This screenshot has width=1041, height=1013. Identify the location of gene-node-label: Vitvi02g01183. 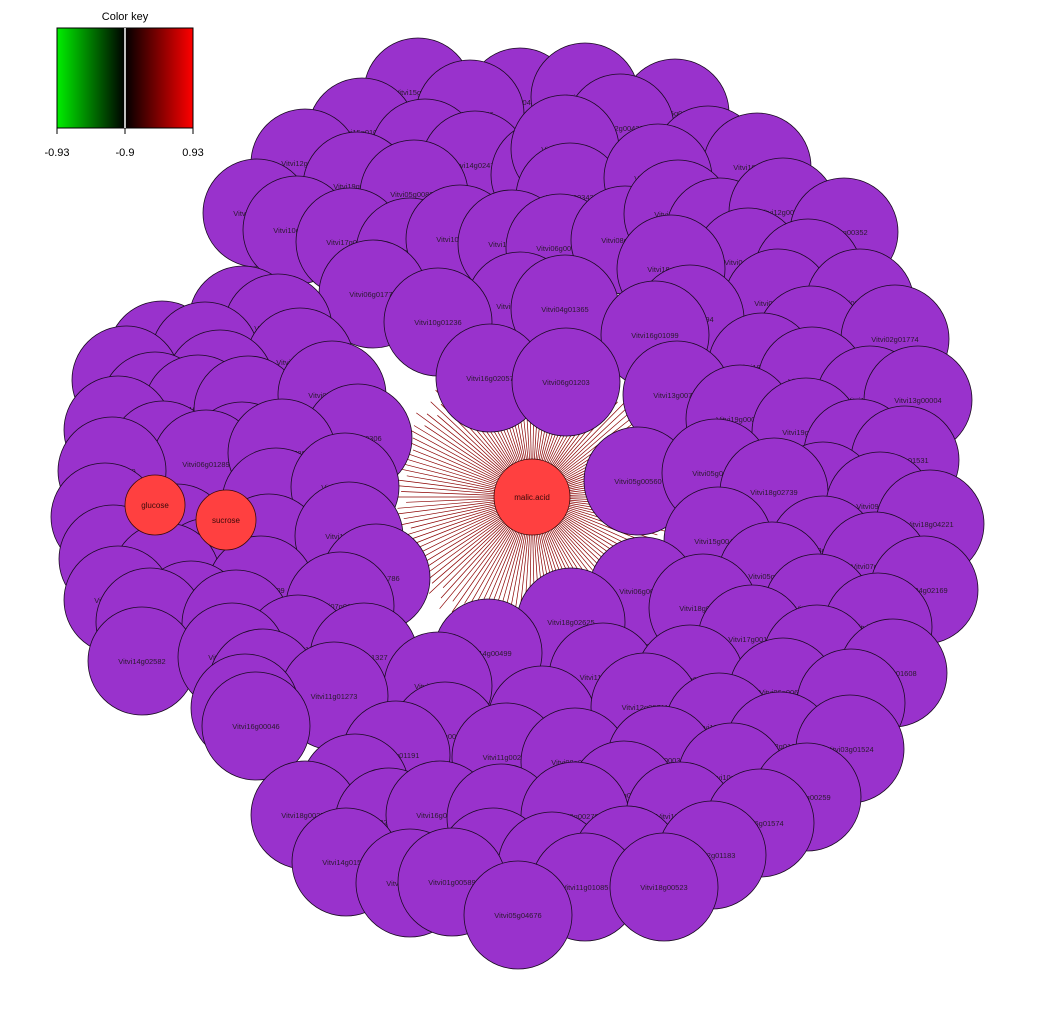
(712, 855).